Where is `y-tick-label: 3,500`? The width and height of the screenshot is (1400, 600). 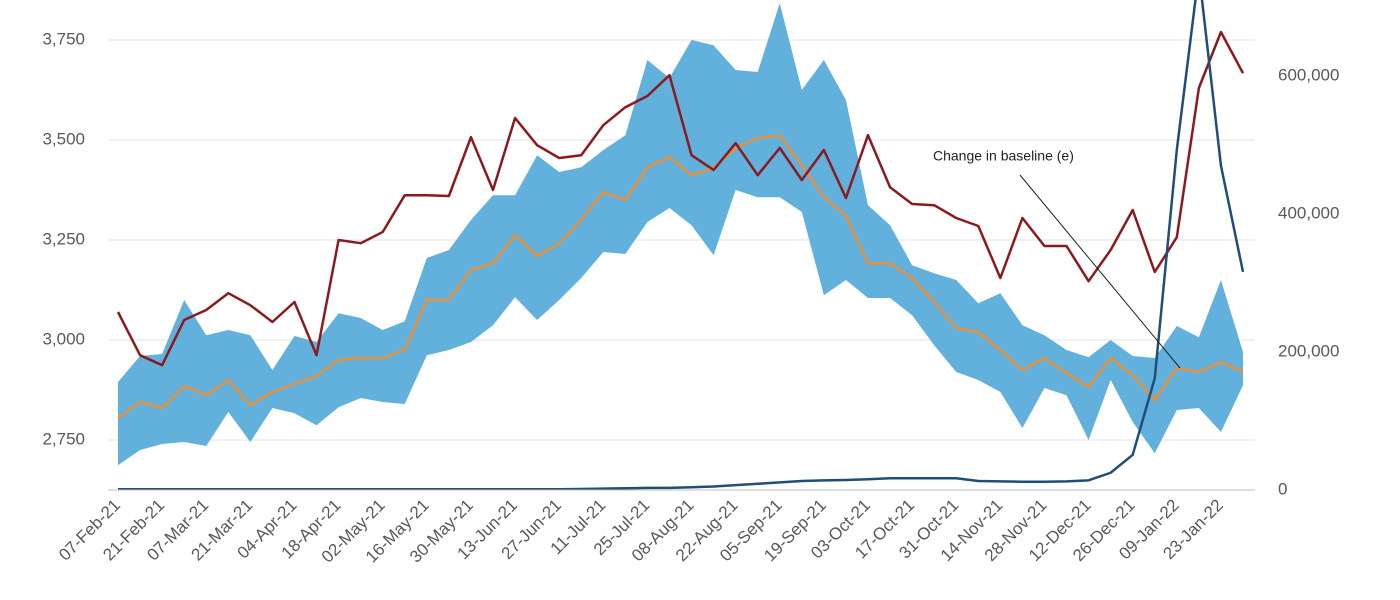
y-tick-label: 3,500 is located at coordinates (63, 138).